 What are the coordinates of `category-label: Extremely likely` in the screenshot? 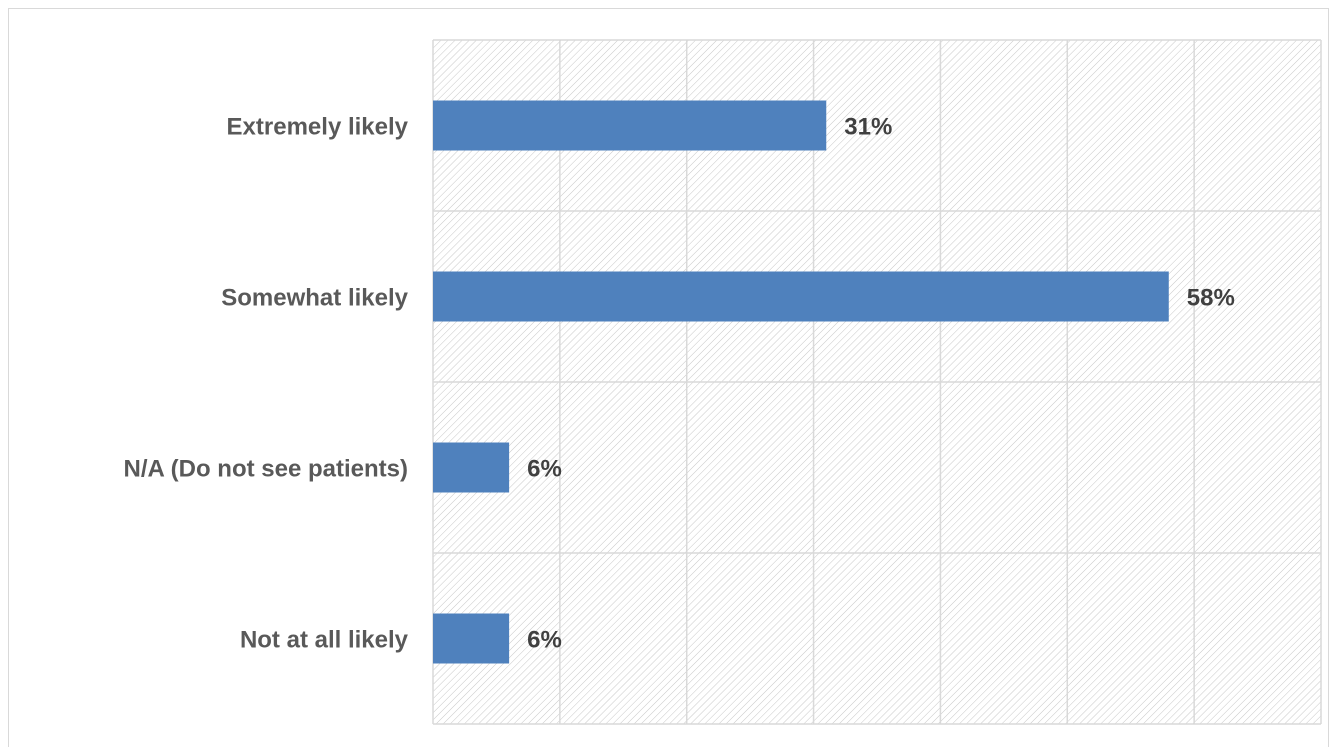 It's located at (318, 127).